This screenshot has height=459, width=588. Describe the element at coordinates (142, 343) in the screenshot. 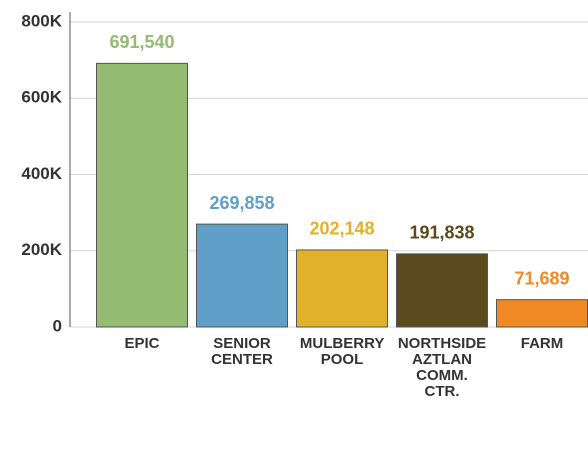

I see `x-tick-label: EPIC` at that location.